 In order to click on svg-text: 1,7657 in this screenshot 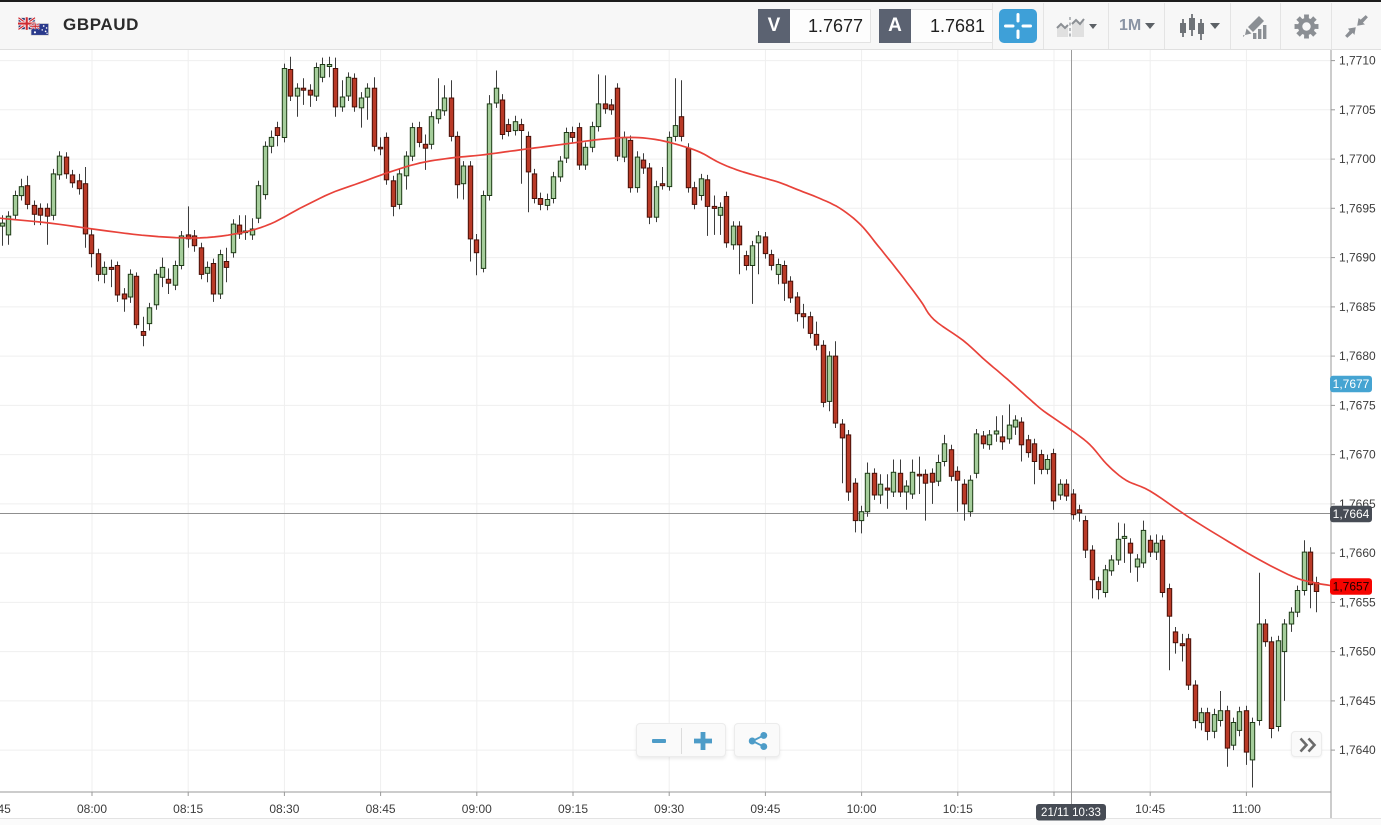, I will do `click(1351, 587)`.